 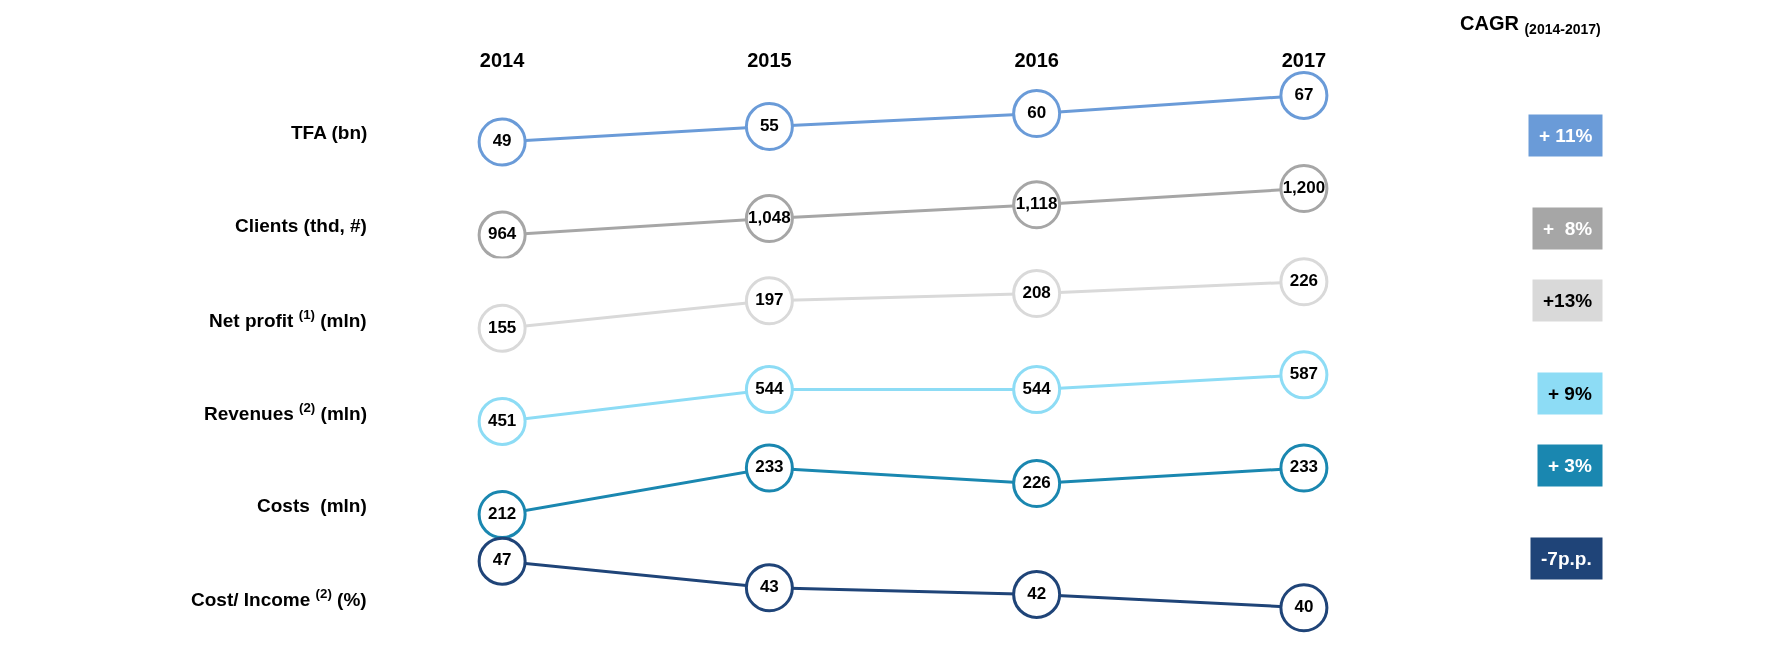 What do you see at coordinates (769, 217) in the screenshot?
I see `data-label: 1,048` at bounding box center [769, 217].